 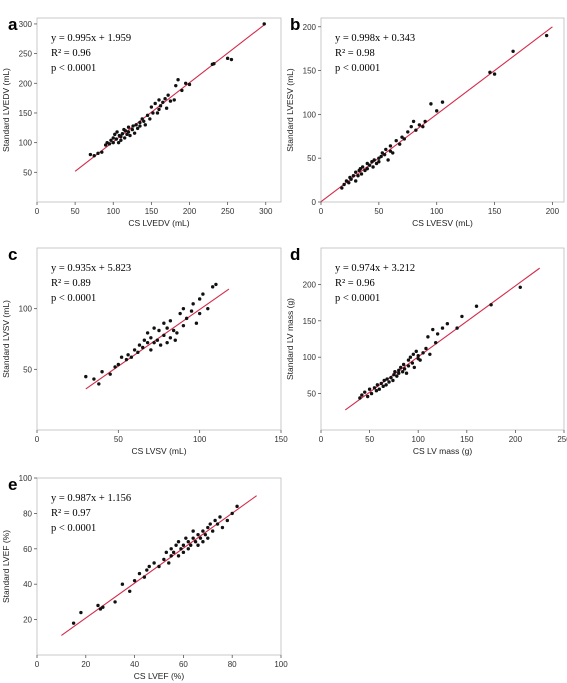 I want to click on y-tick-label: 60, so click(x=27, y=549).